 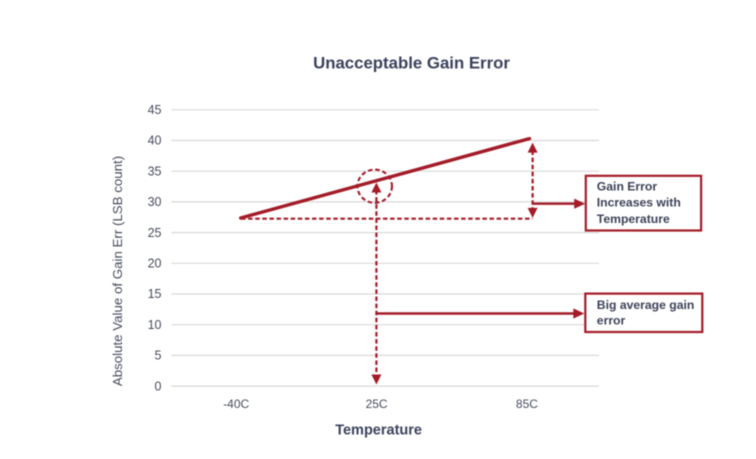 I want to click on svg-text:Absolute Value of Gain Err (LS: Absolute Value of Gain Err (LSB count), so click(x=117, y=271).